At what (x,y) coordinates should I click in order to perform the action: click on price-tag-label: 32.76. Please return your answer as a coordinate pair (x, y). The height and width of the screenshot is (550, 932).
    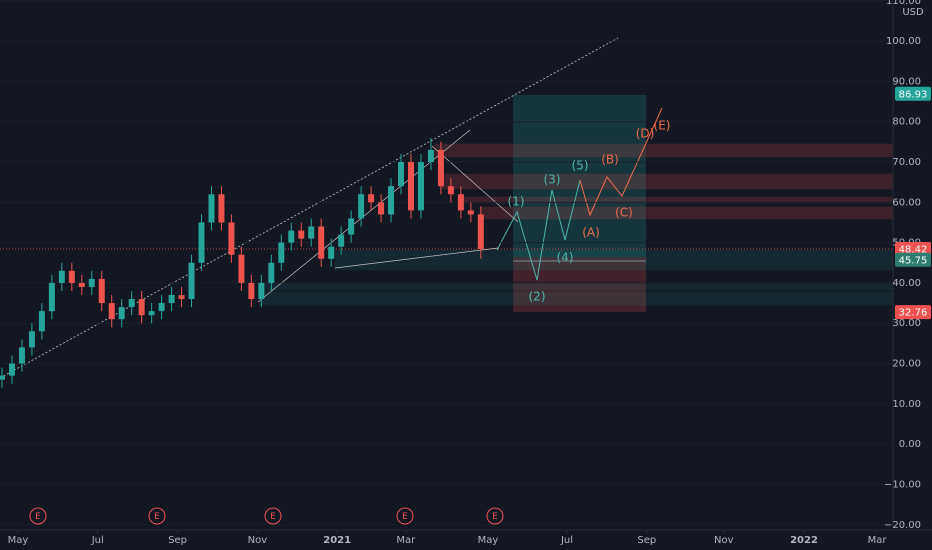
    Looking at the image, I should click on (913, 313).